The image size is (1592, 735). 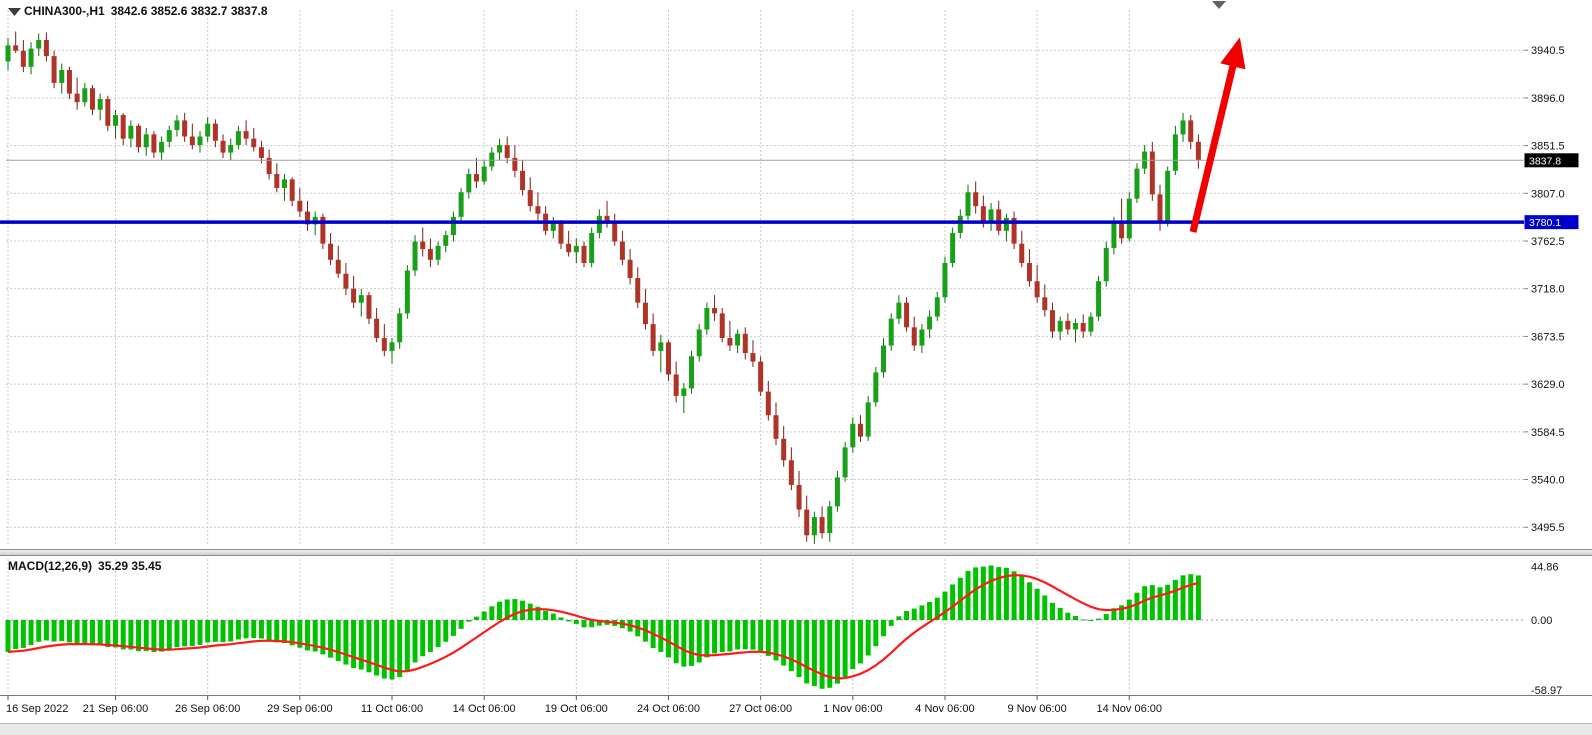 I want to click on panel-divider, so click(x=796, y=552).